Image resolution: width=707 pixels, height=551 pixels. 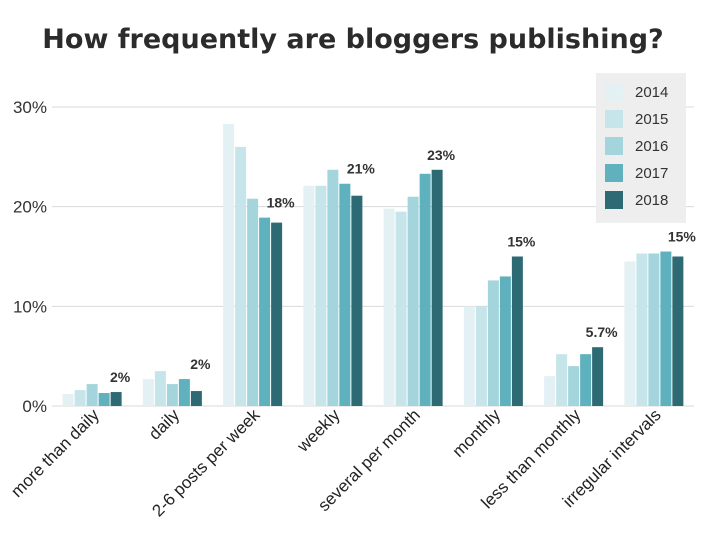 I want to click on legend-label: 2016, so click(x=651, y=146).